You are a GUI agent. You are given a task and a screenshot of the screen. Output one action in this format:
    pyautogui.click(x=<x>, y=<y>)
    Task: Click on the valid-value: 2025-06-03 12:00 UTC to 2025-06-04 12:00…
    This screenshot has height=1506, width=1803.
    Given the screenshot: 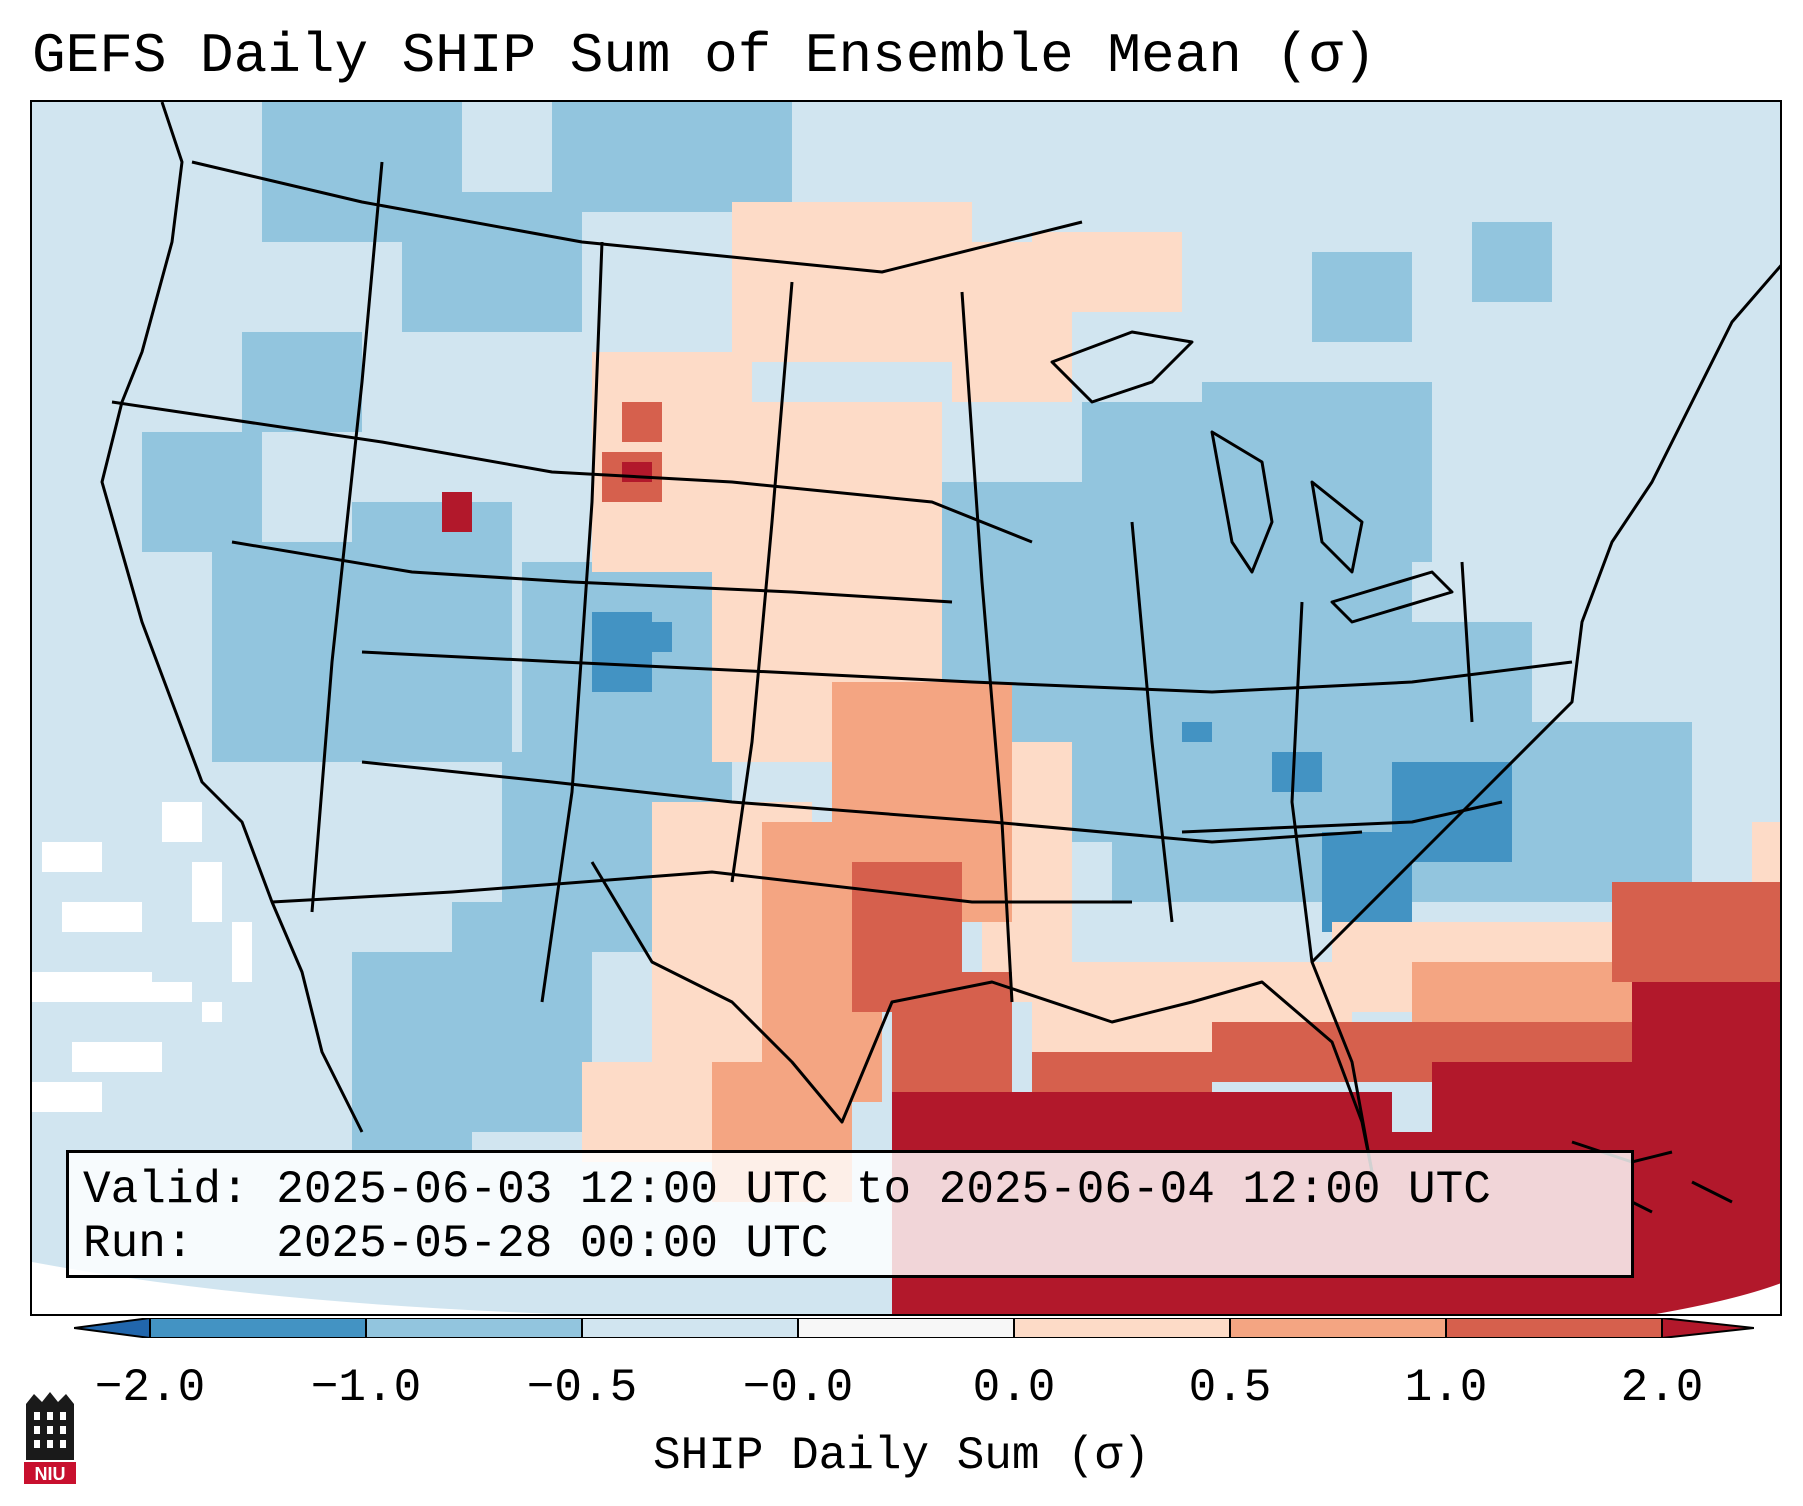 What is the action you would take?
    pyautogui.click(x=883, y=1190)
    